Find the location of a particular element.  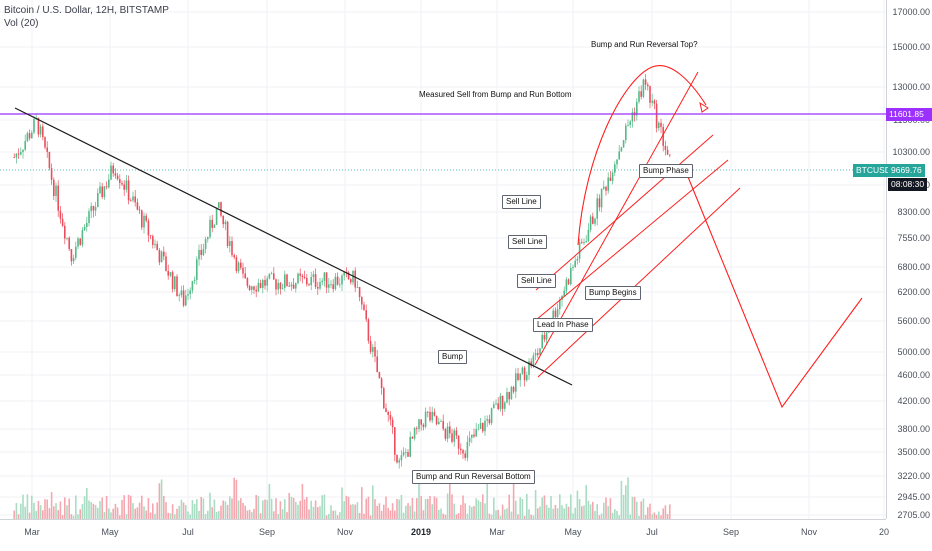

time-axis: Mar May Jul Sep Nov 2019 Mar May Jul Sep Nov 20 is located at coordinates (445, 535).